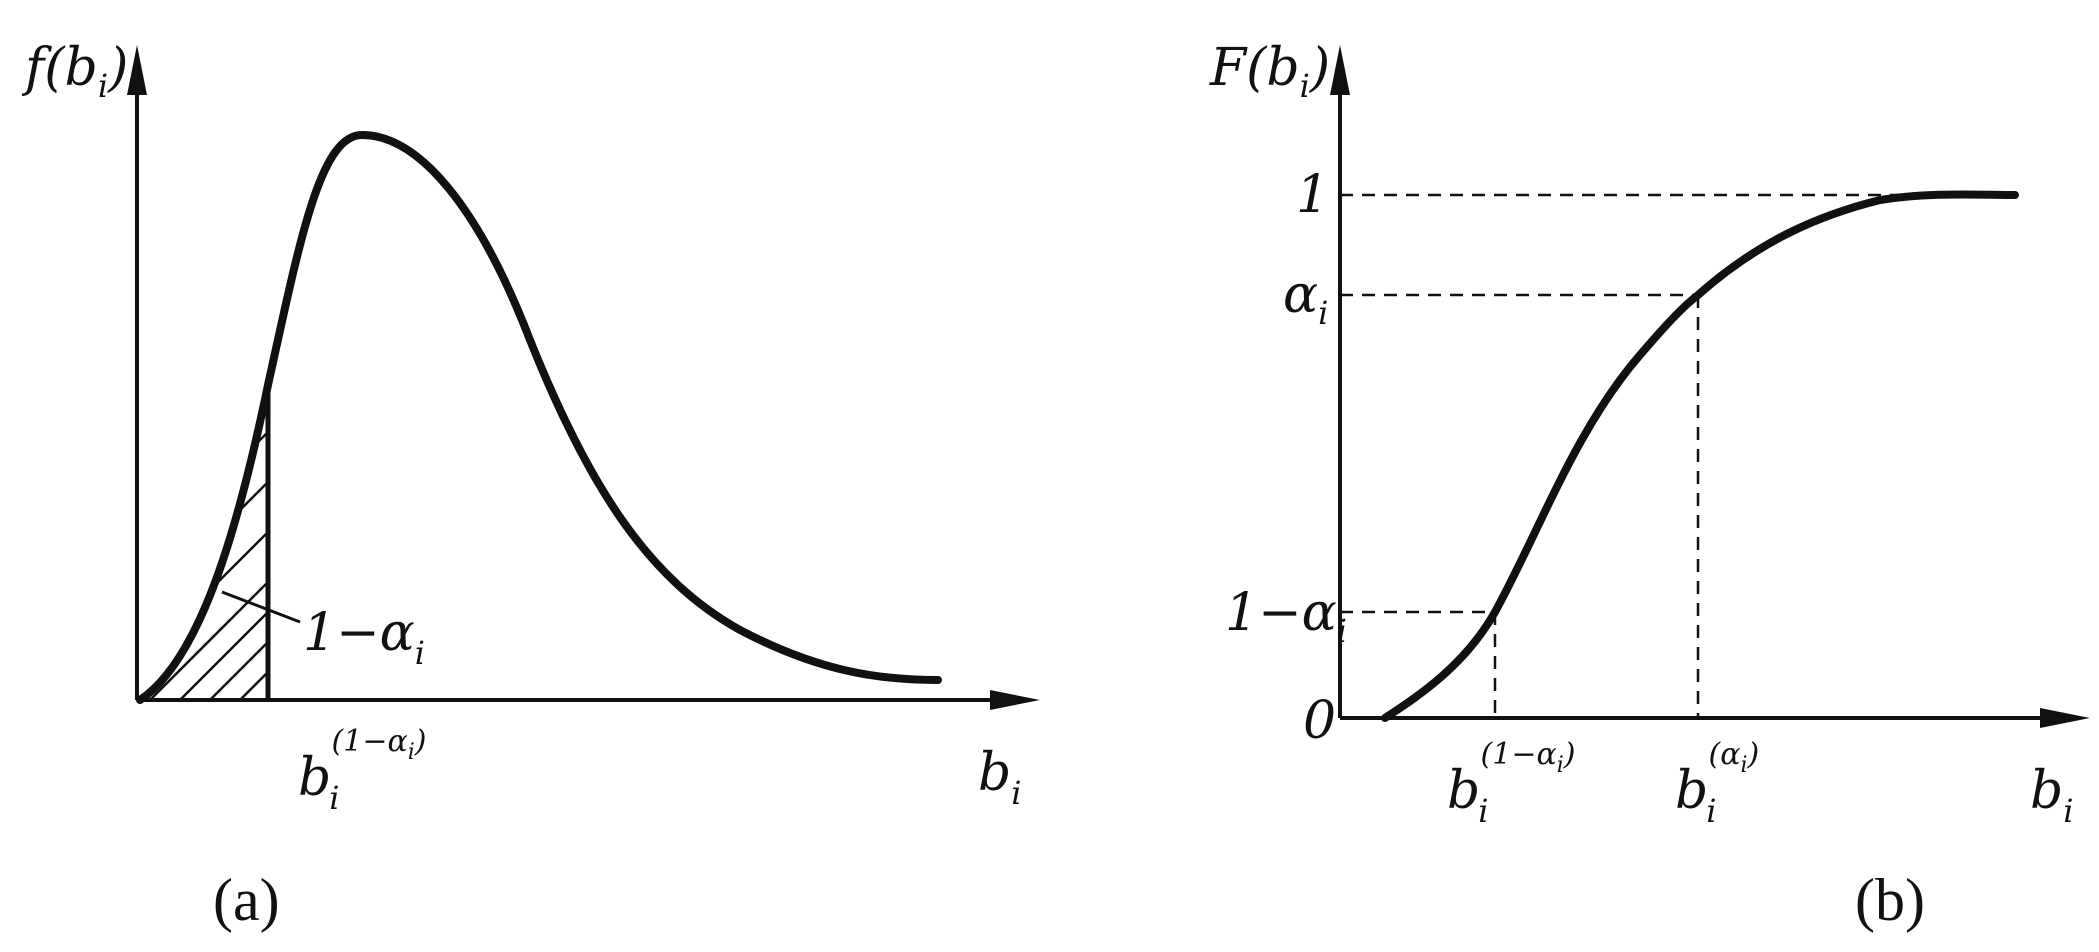 The image size is (2099, 952). What do you see at coordinates (1286, 616) in the screenshot?
I see `panel-b-y-tick-one-minus-alpha: 1−αi` at bounding box center [1286, 616].